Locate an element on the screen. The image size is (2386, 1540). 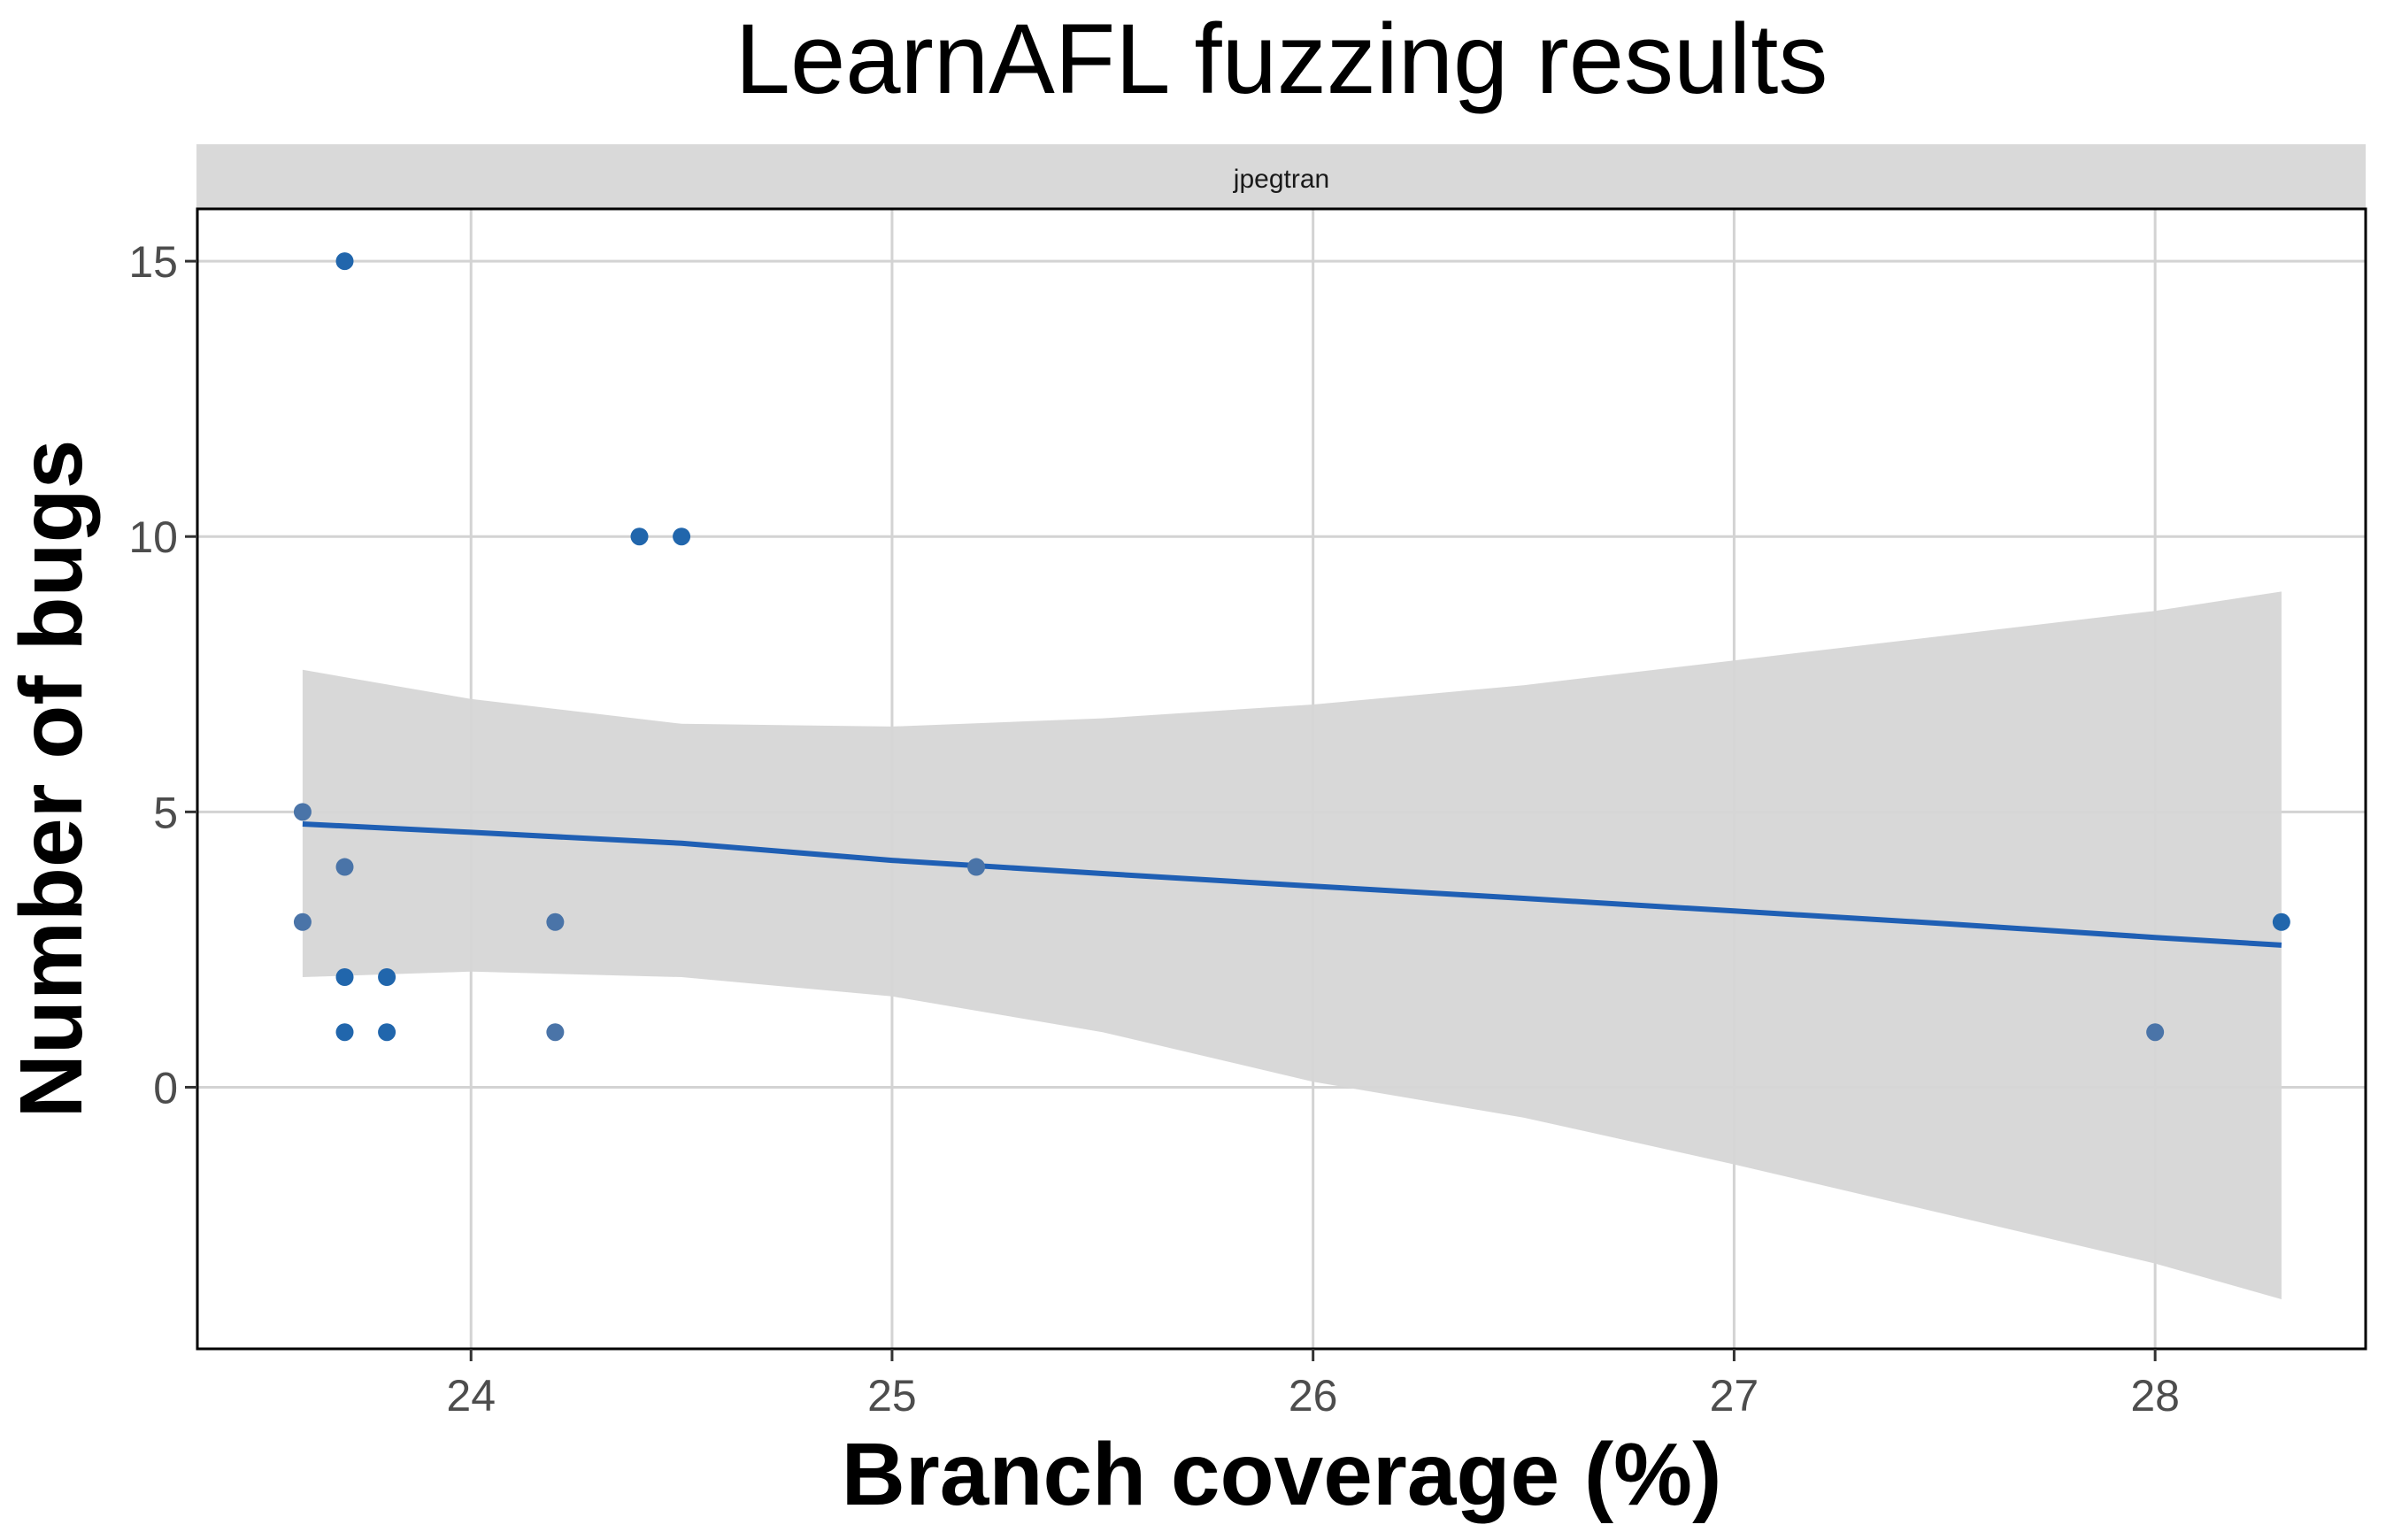
y-axis-ticks: 0 5 10 15 is located at coordinates (162, 675).